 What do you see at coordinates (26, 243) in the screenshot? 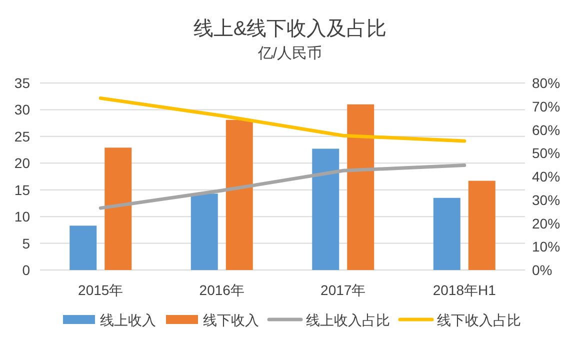
I see `y-tick-label: 5` at bounding box center [26, 243].